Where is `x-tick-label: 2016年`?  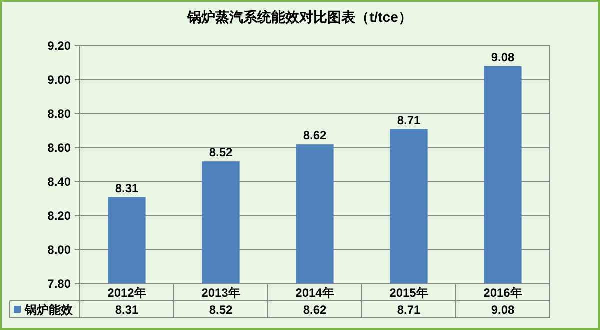
x-tick-label: 2016年 is located at coordinates (503, 293).